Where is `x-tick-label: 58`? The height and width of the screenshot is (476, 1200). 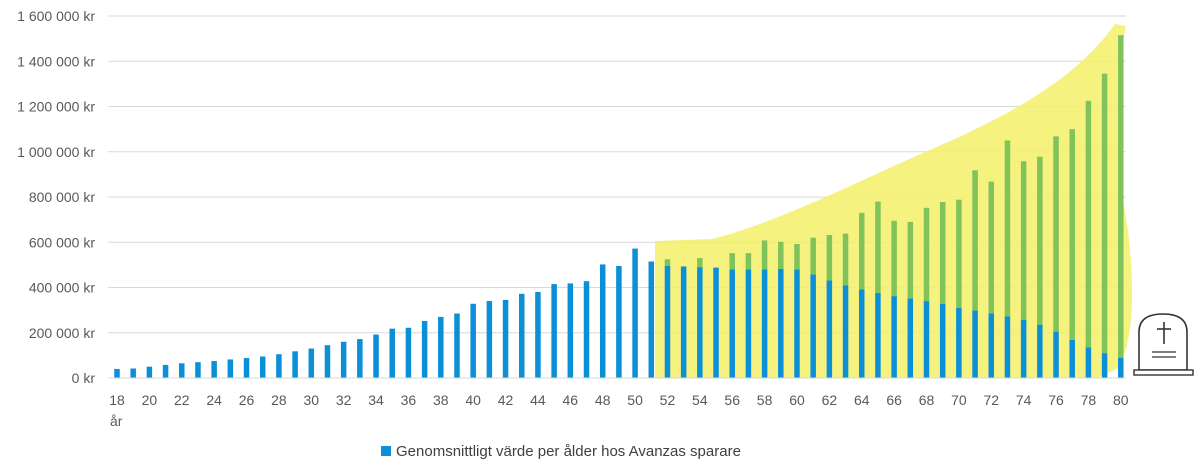 x-tick-label: 58 is located at coordinates (765, 400).